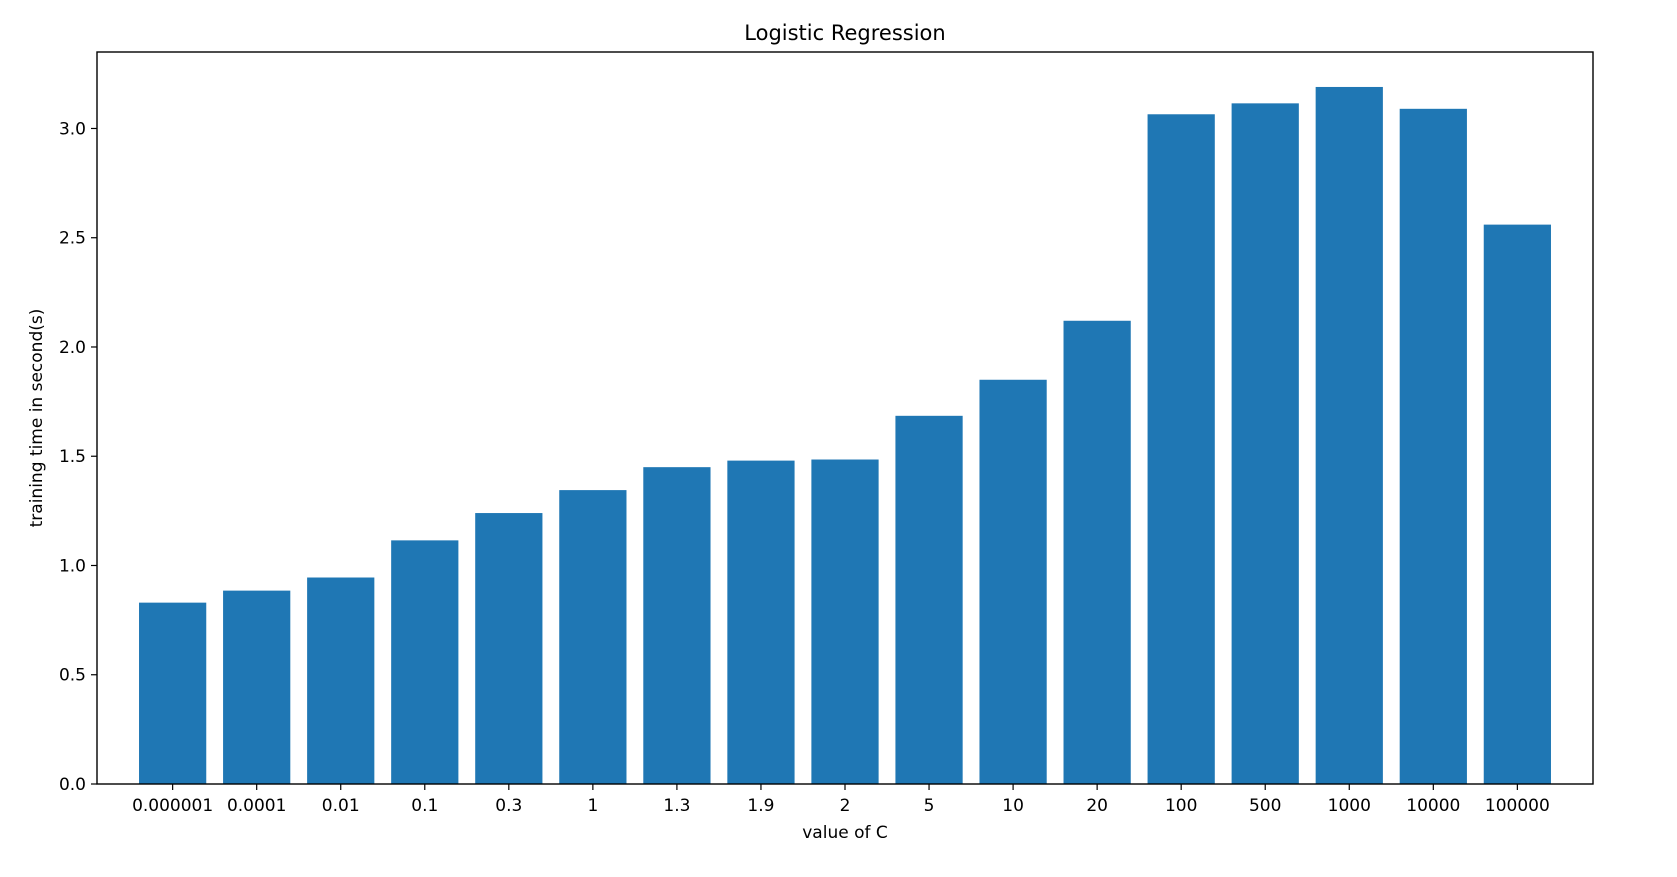 This screenshot has height=877, width=1677. What do you see at coordinates (508, 806) in the screenshot?
I see `x-tick-label: 0.3` at bounding box center [508, 806].